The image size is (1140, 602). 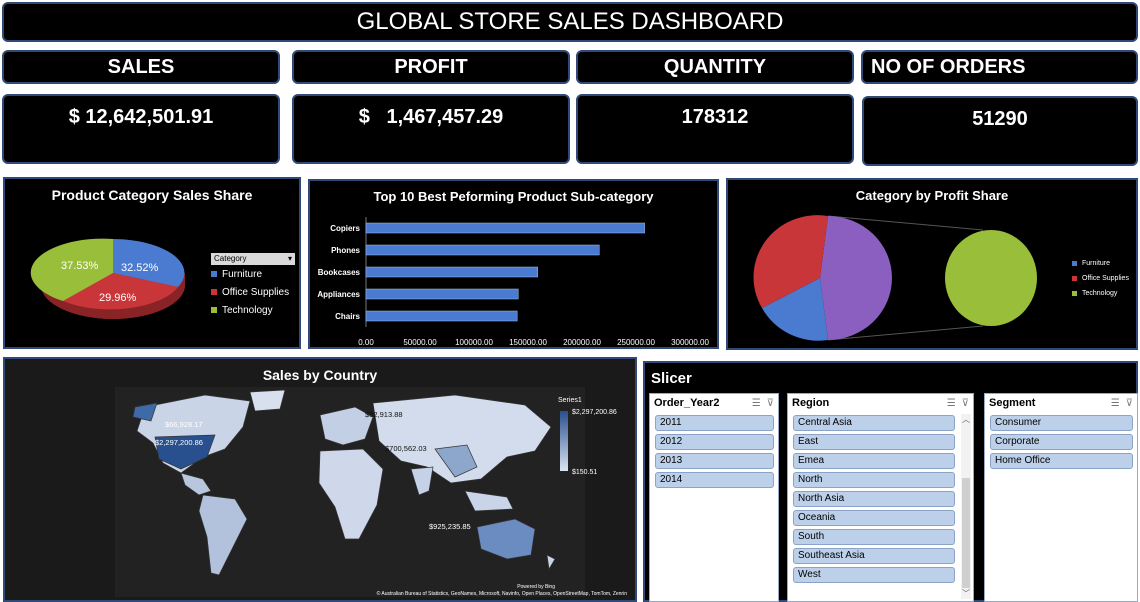 What do you see at coordinates (420, 342) in the screenshot?
I see `bar-x-tick: 50000.00` at bounding box center [420, 342].